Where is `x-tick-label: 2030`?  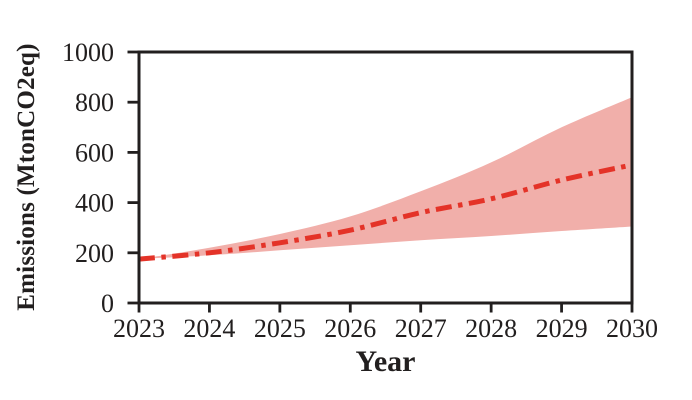 x-tick-label: 2030 is located at coordinates (632, 328).